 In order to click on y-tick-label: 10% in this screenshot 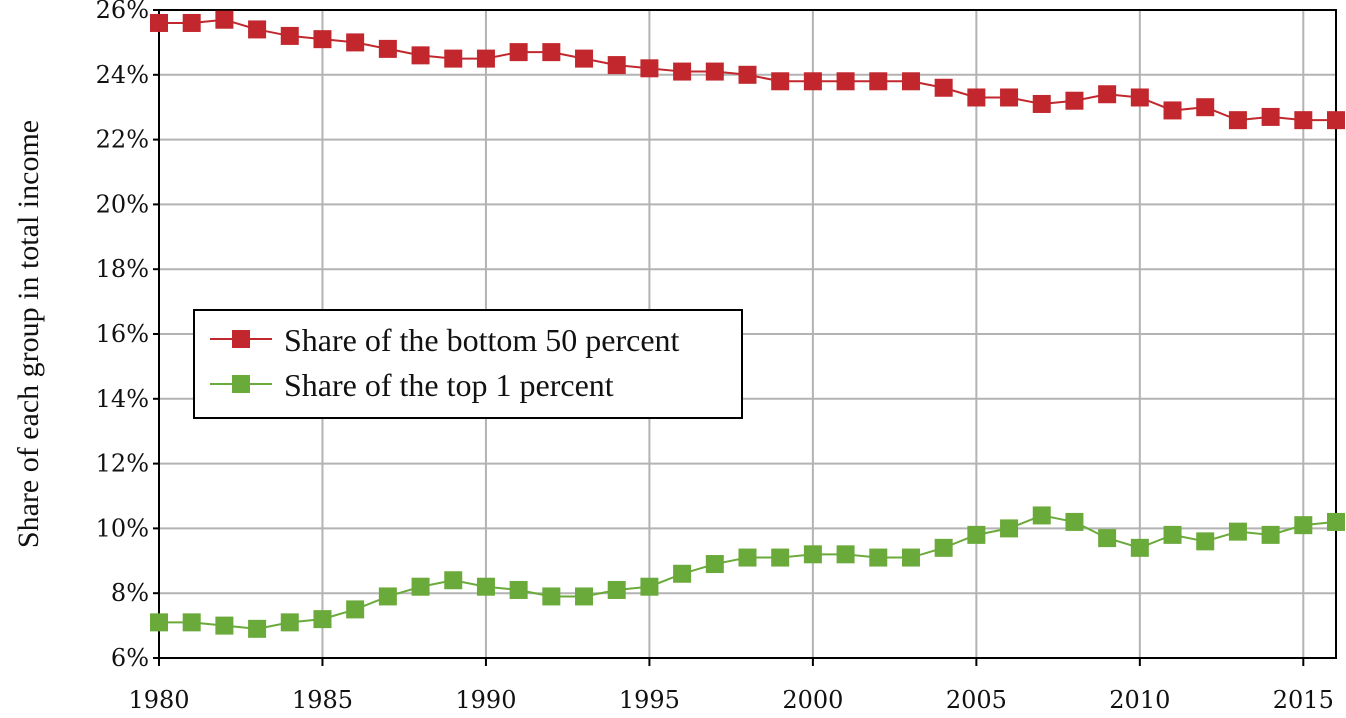, I will do `click(122, 528)`.